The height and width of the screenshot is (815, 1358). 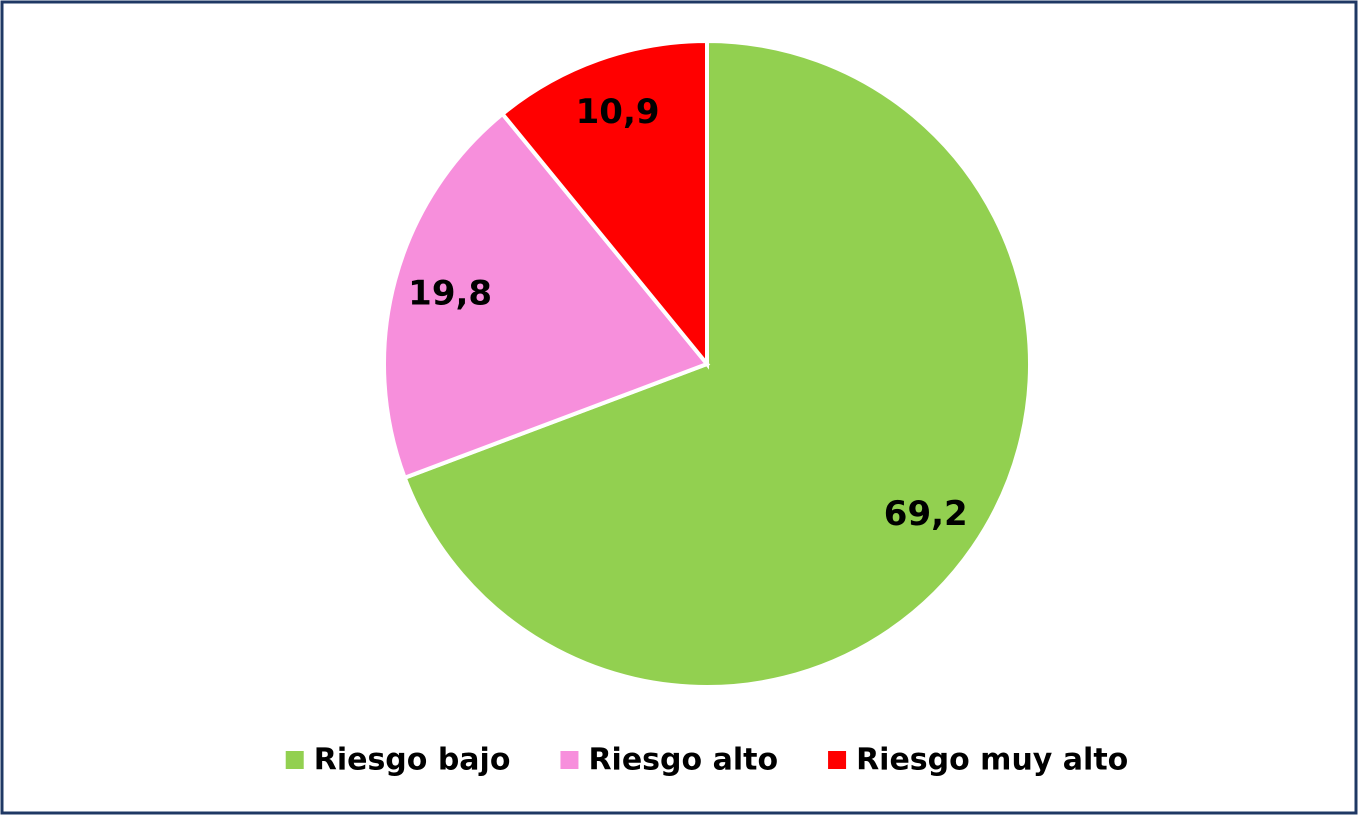 What do you see at coordinates (683, 760) in the screenshot?
I see `legend-label: Riesgo alto` at bounding box center [683, 760].